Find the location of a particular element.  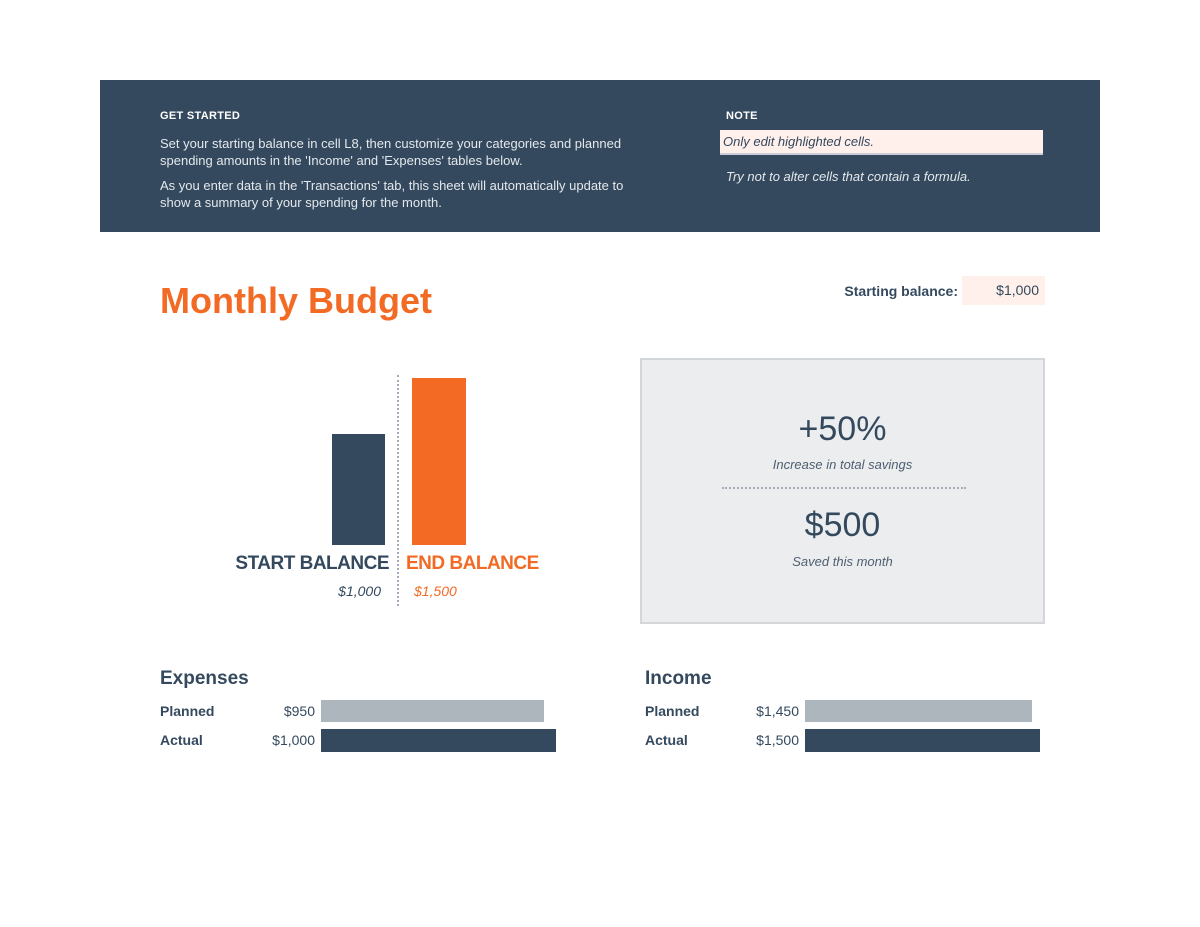

starting-balance-label: Starting balance: is located at coordinates (901, 291).